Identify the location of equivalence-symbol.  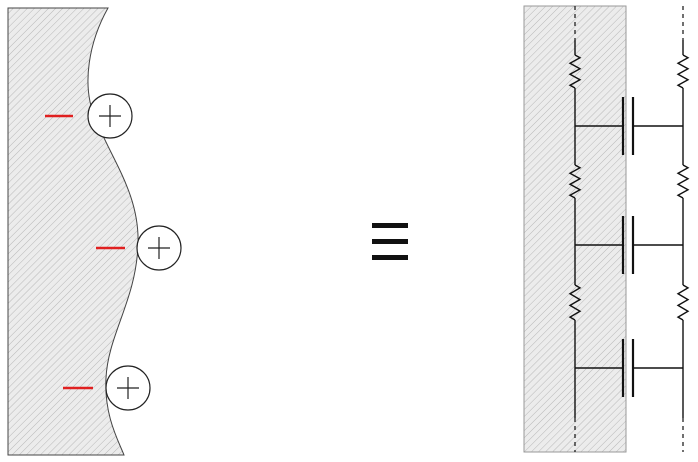
(390, 241).